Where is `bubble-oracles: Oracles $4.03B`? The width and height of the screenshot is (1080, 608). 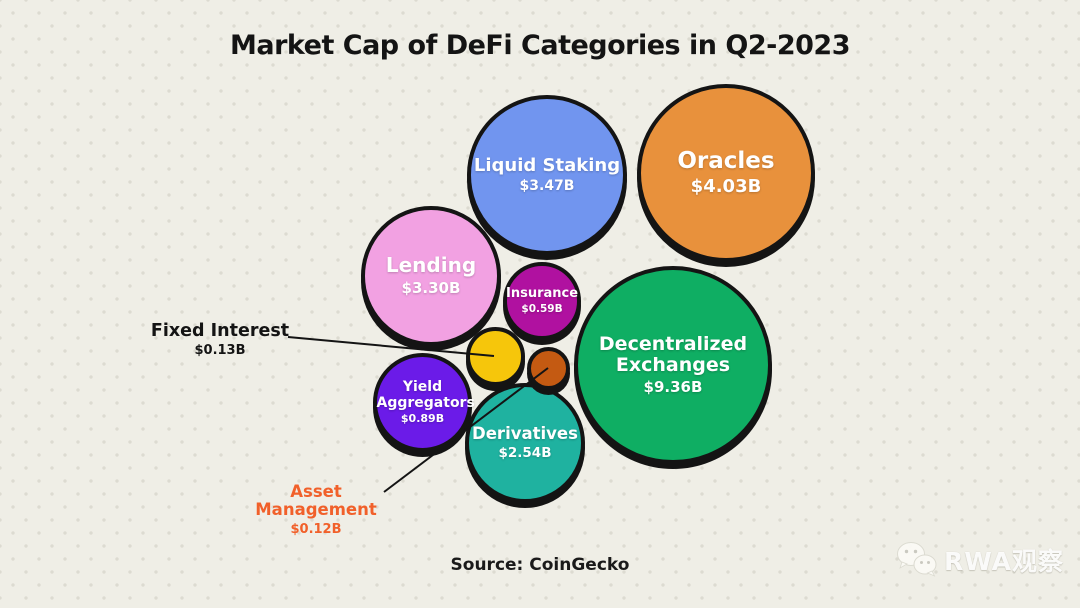 bubble-oracles: Oracles $4.03B is located at coordinates (726, 173).